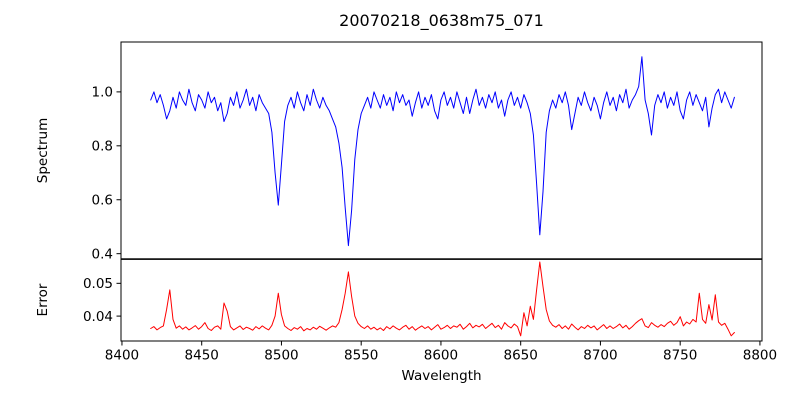 This screenshot has height=404, width=800. I want to click on x-tick-label: 8700, so click(600, 356).